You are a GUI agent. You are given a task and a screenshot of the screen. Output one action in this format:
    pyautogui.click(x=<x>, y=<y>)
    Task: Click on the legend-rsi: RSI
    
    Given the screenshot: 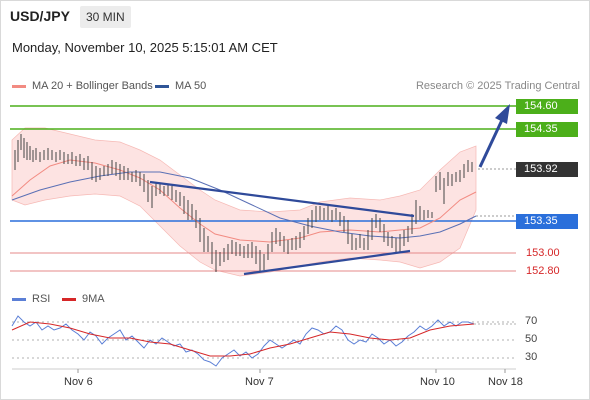 What is the action you would take?
    pyautogui.click(x=31, y=299)
    